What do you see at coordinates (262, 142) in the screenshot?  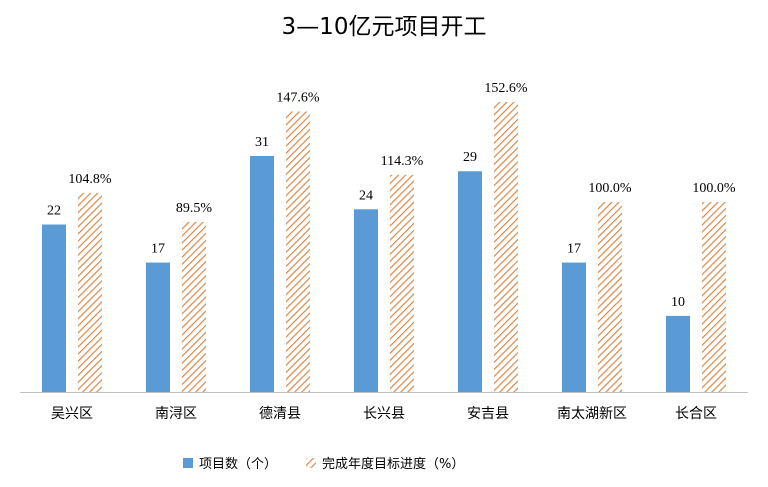 I see `data-label-project-count: 31` at bounding box center [262, 142].